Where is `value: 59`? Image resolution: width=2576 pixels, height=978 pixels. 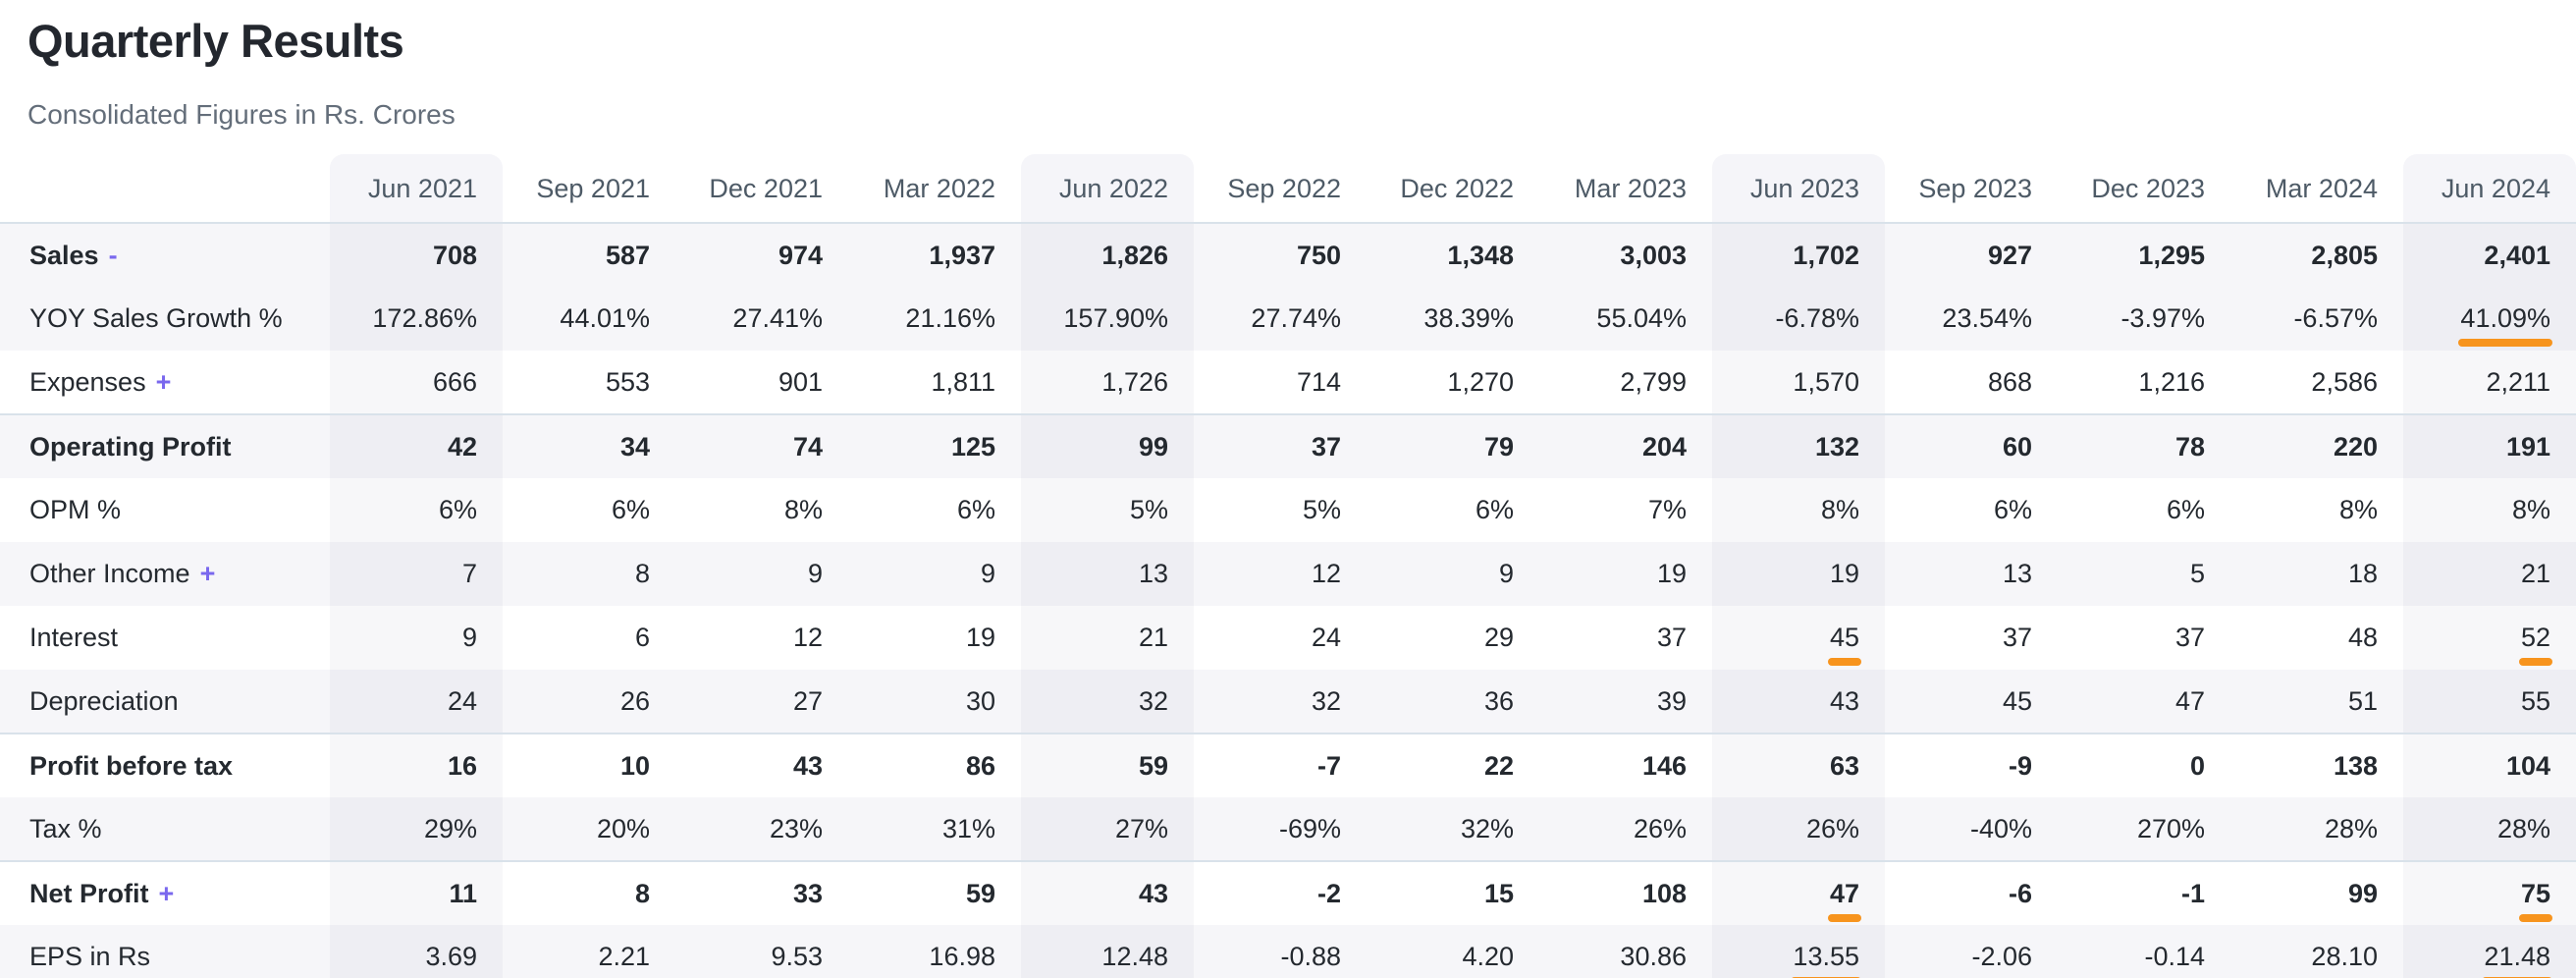
value: 59 is located at coordinates (980, 893).